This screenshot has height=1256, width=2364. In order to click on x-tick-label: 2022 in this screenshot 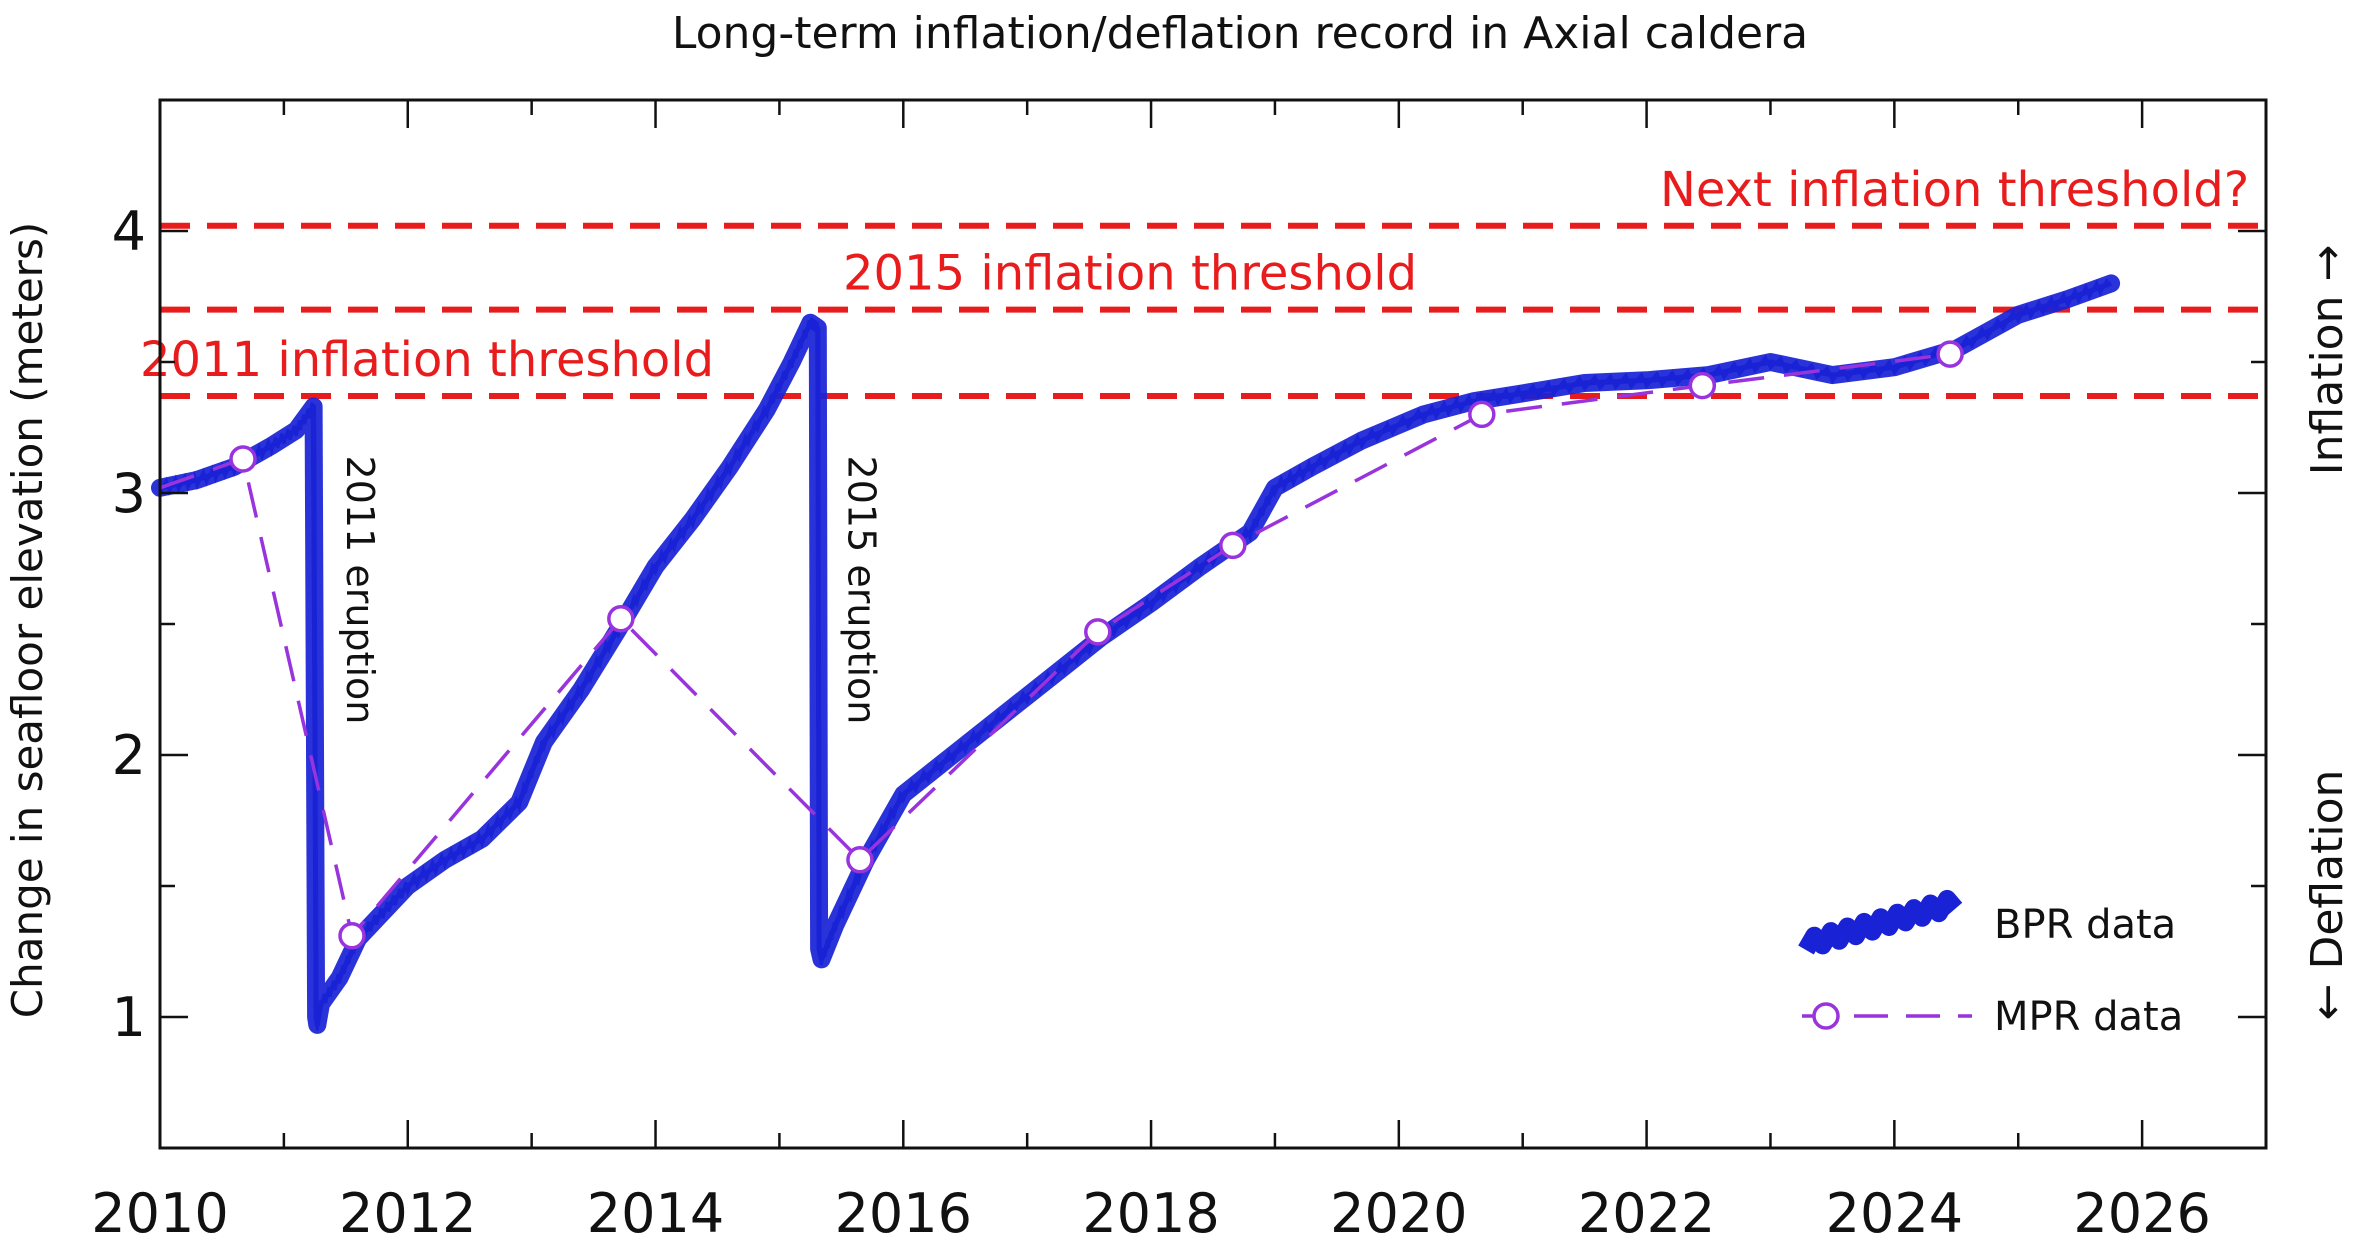, I will do `click(1646, 1213)`.